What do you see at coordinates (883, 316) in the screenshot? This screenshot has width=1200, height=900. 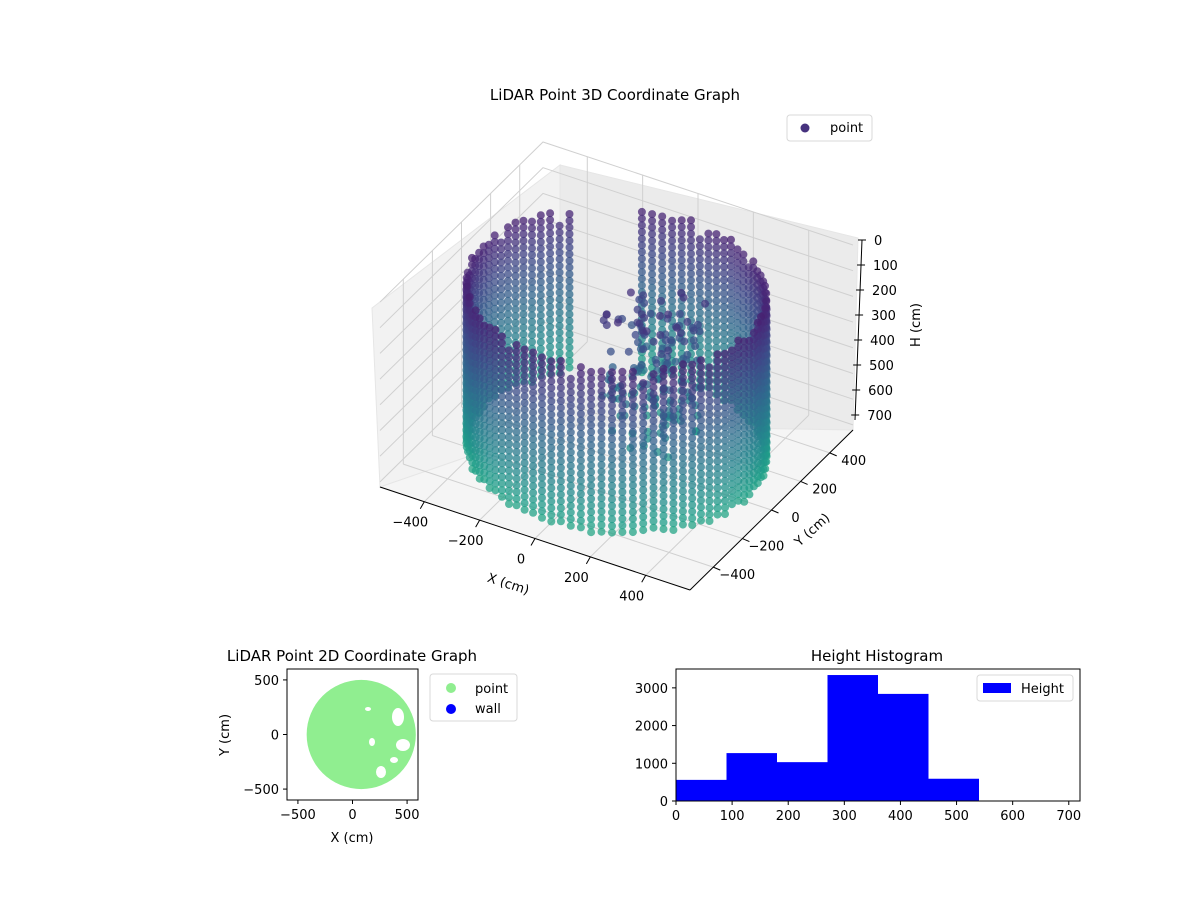 I see `z-tick-label-3d: 300` at bounding box center [883, 316].